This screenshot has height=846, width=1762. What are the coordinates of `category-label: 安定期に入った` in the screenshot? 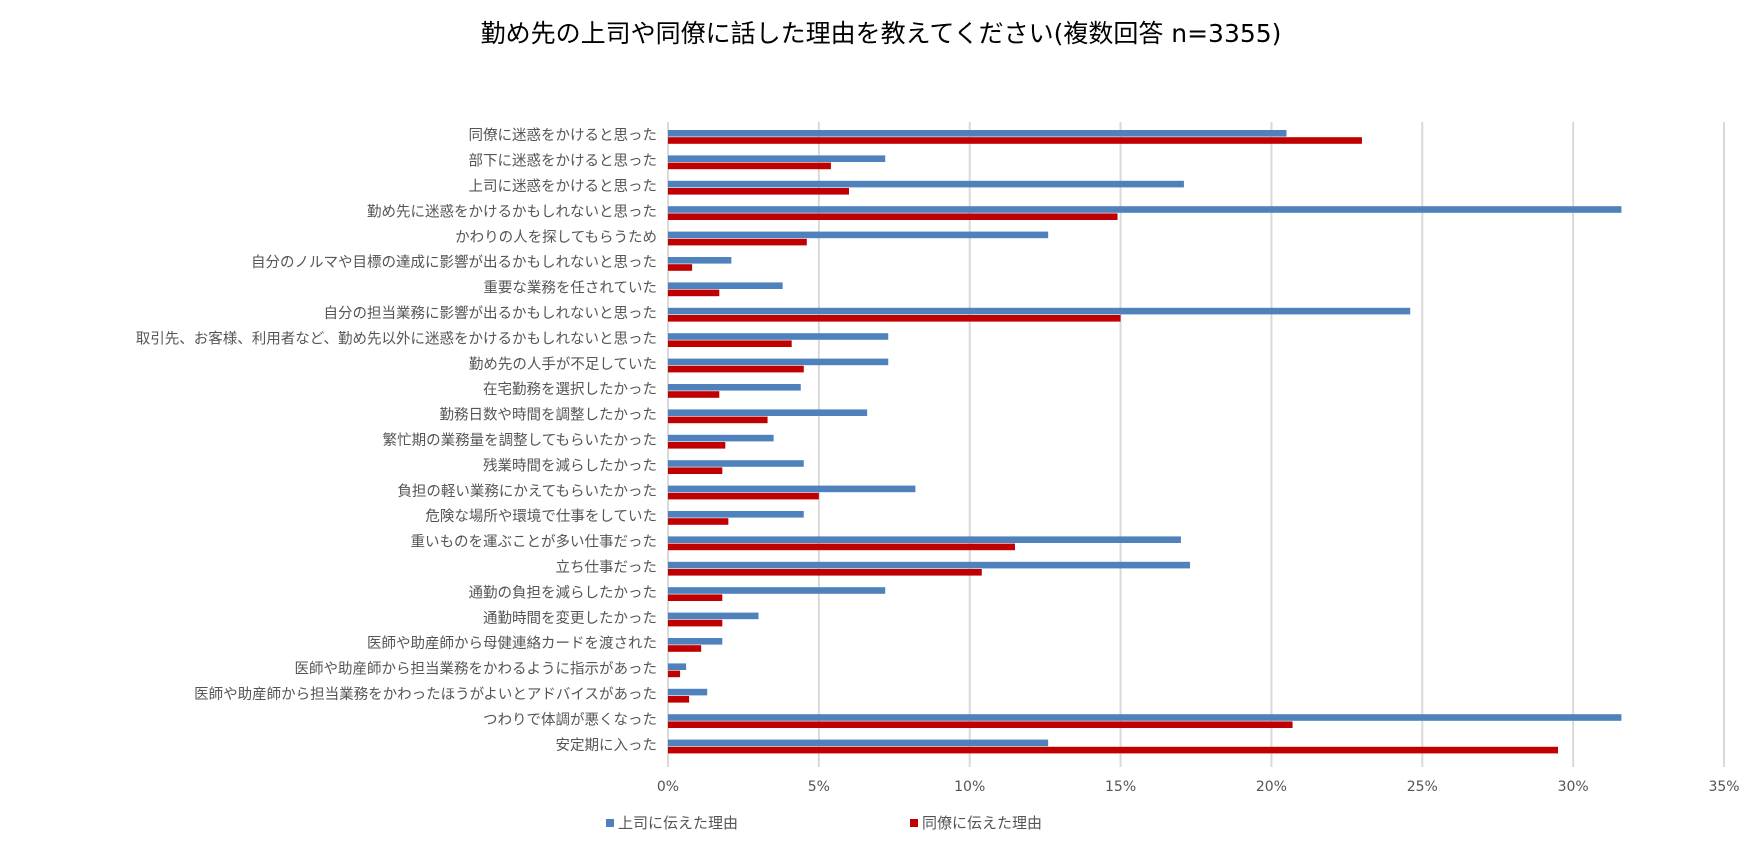 It's located at (607, 745).